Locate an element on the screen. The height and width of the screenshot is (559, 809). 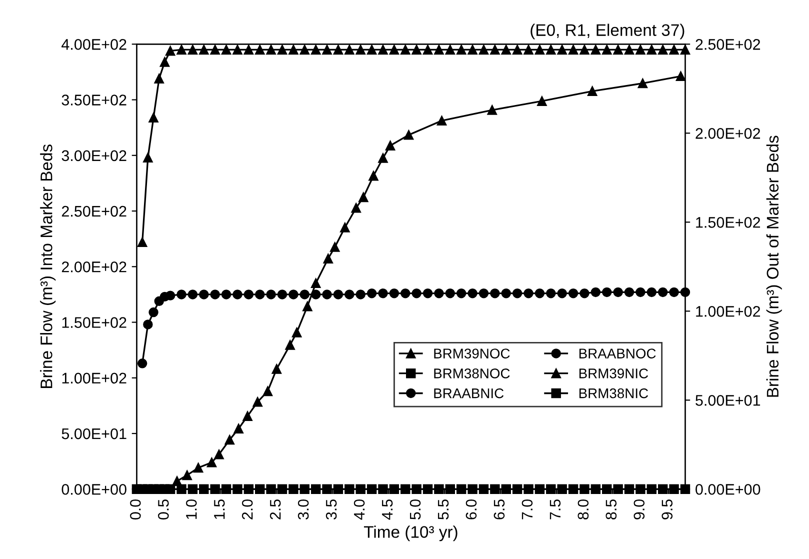
legend-label: BRAABNOC is located at coordinates (617, 353).